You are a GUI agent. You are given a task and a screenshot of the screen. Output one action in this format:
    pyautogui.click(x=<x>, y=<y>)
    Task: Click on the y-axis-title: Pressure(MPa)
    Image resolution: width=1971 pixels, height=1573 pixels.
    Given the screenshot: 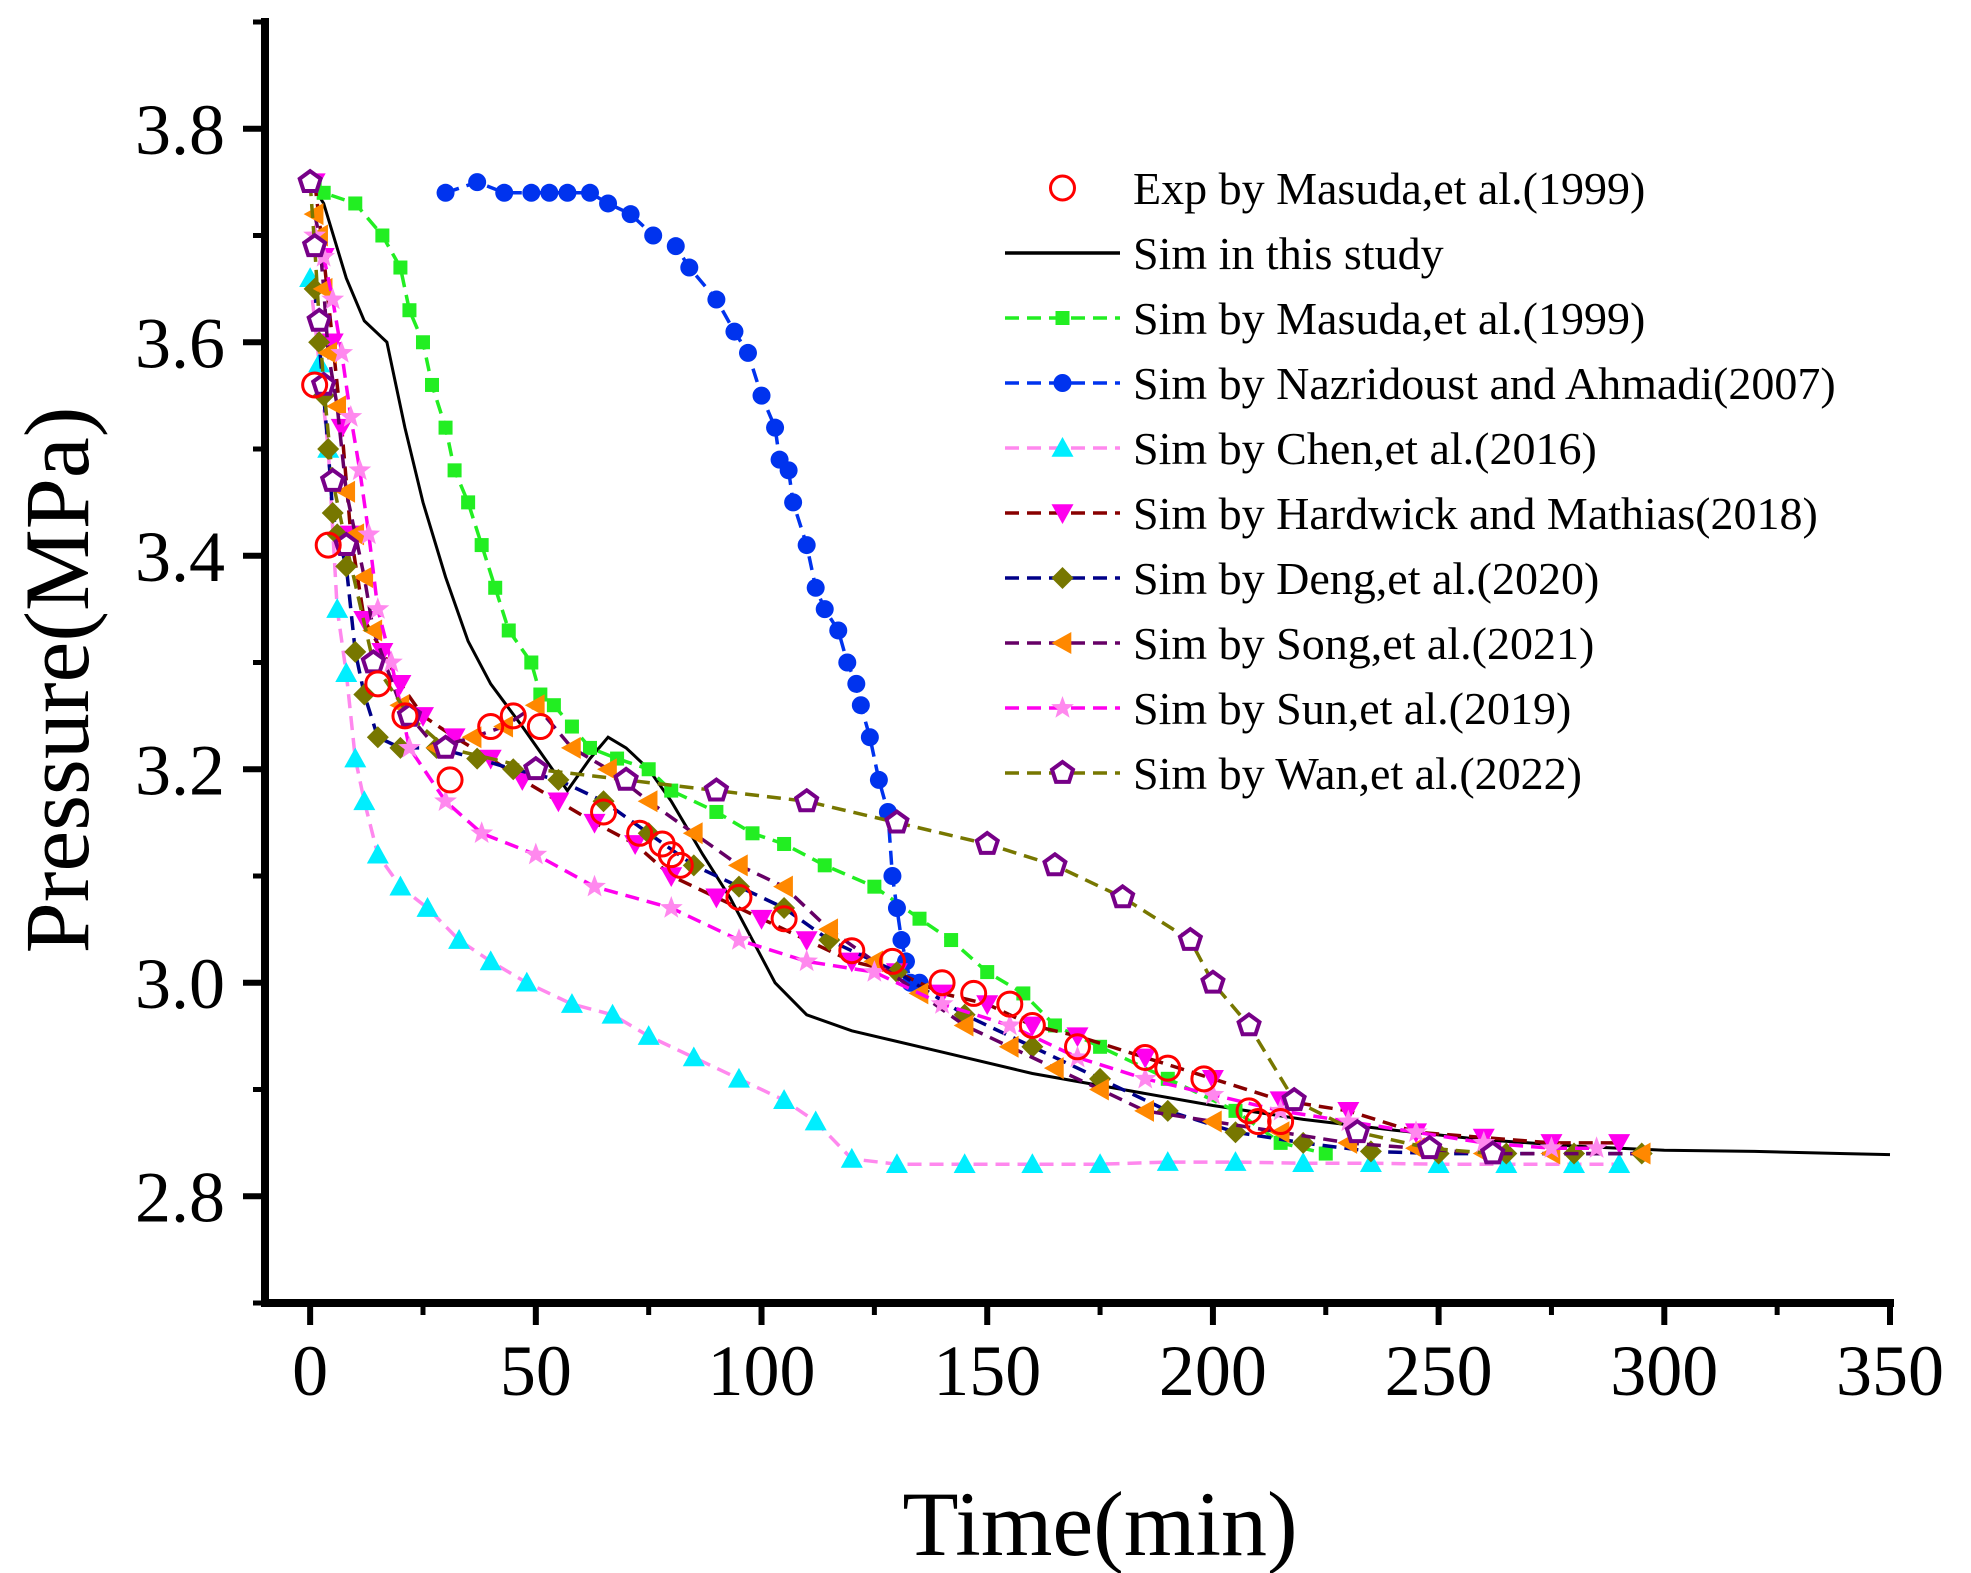 What is the action you would take?
    pyautogui.click(x=57, y=680)
    